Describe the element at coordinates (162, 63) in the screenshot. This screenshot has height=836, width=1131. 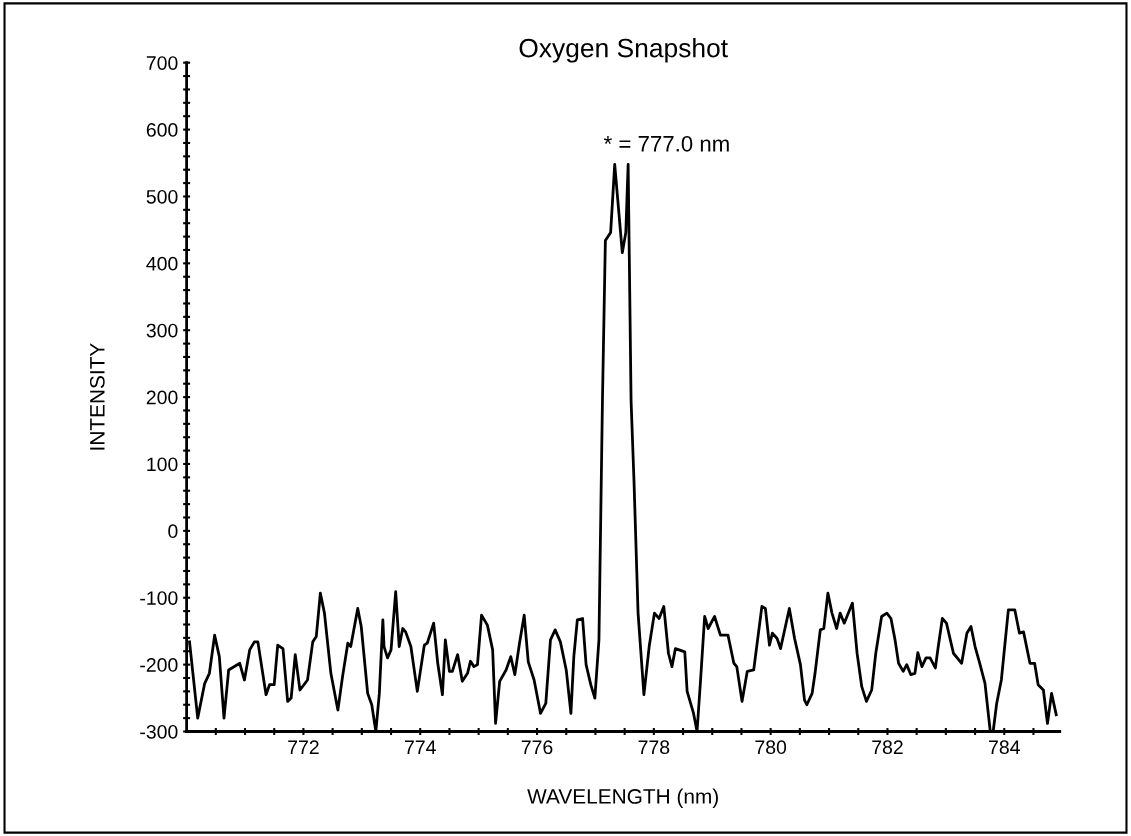
I see `y-tick-label: 700` at that location.